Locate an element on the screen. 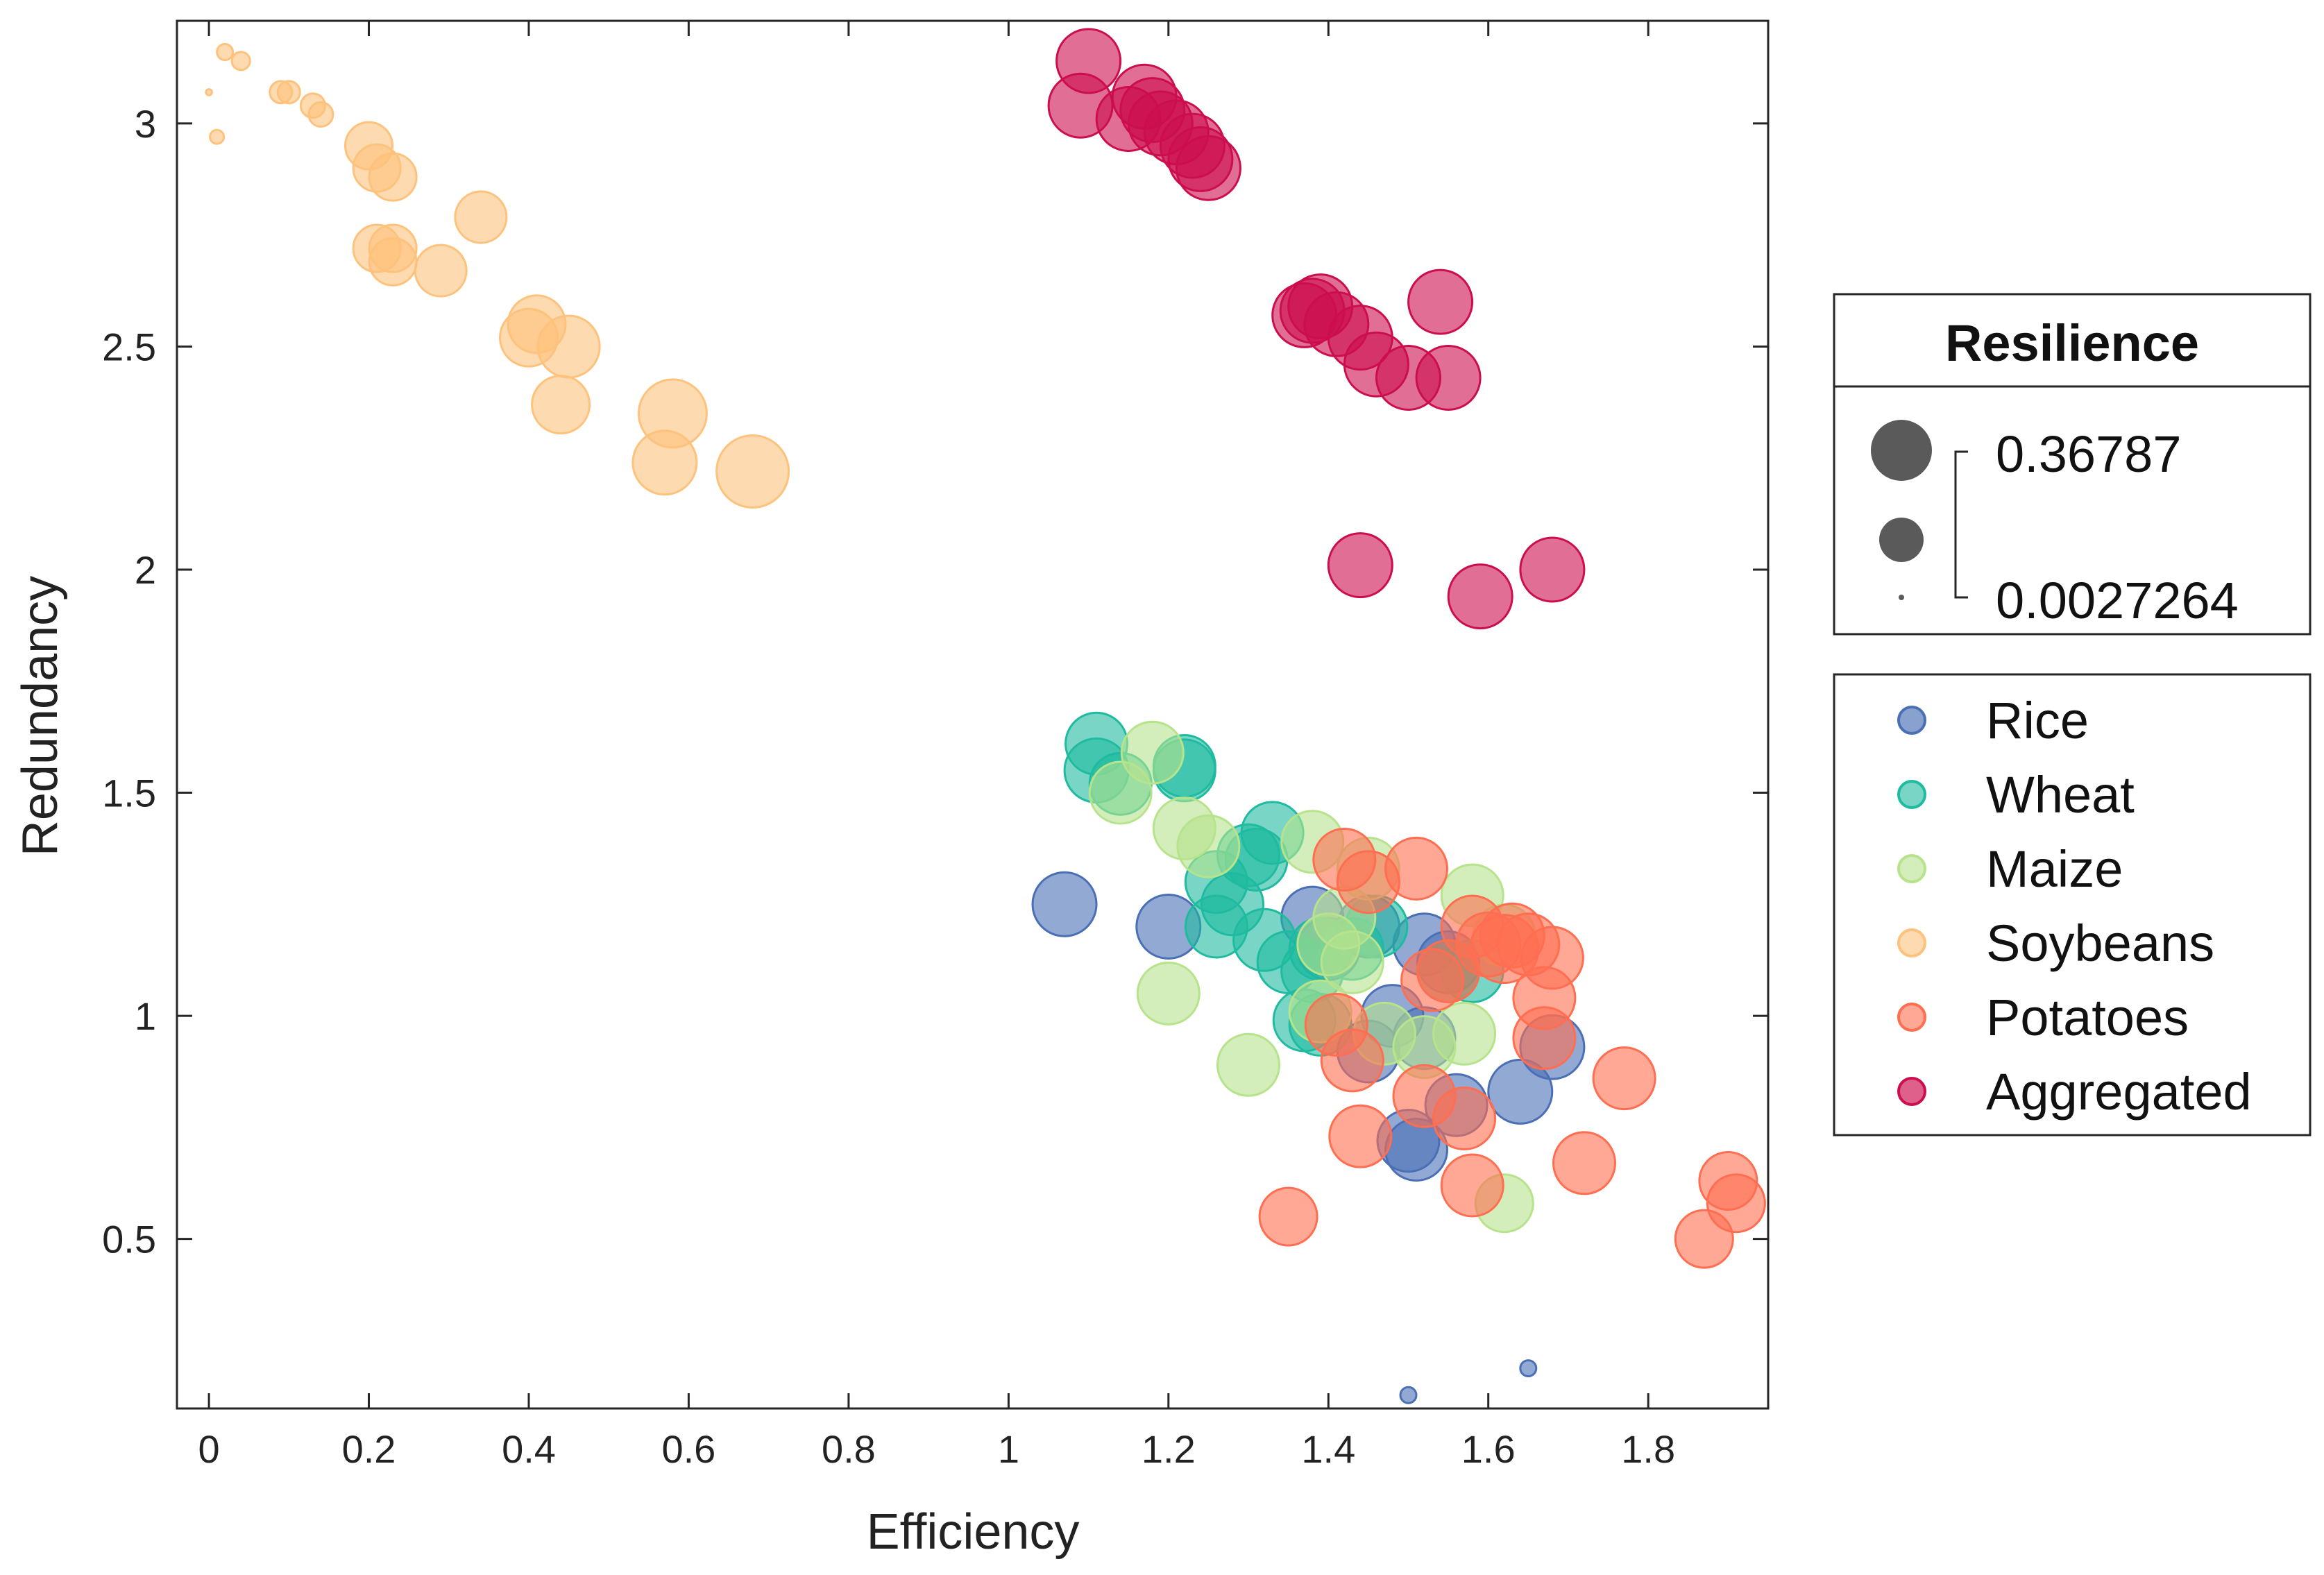  x-tick-label-9: 1.8 is located at coordinates (1648, 1449).